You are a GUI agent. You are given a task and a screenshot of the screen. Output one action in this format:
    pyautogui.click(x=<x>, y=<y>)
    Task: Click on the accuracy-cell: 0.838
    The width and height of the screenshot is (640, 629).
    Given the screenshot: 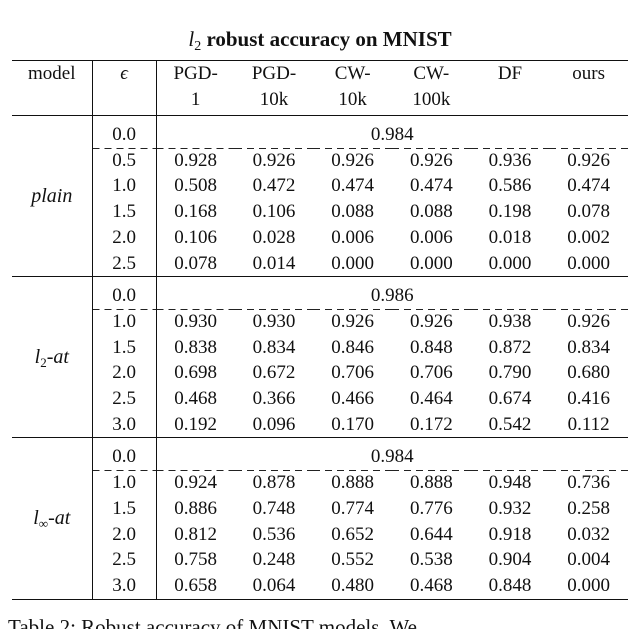 What is the action you would take?
    pyautogui.click(x=195, y=347)
    